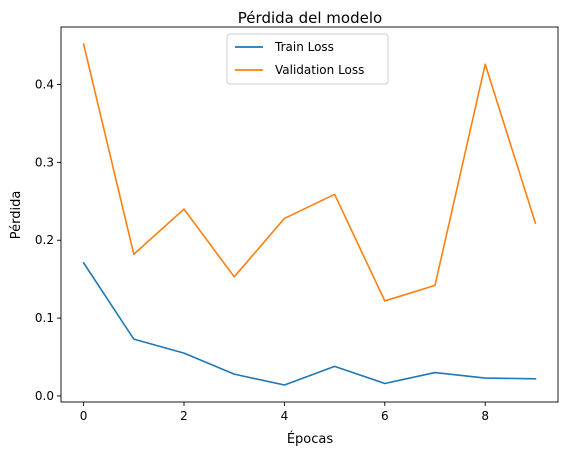 The width and height of the screenshot is (567, 455). What do you see at coordinates (44, 162) in the screenshot?
I see `y-tick-label: 0.3` at bounding box center [44, 162].